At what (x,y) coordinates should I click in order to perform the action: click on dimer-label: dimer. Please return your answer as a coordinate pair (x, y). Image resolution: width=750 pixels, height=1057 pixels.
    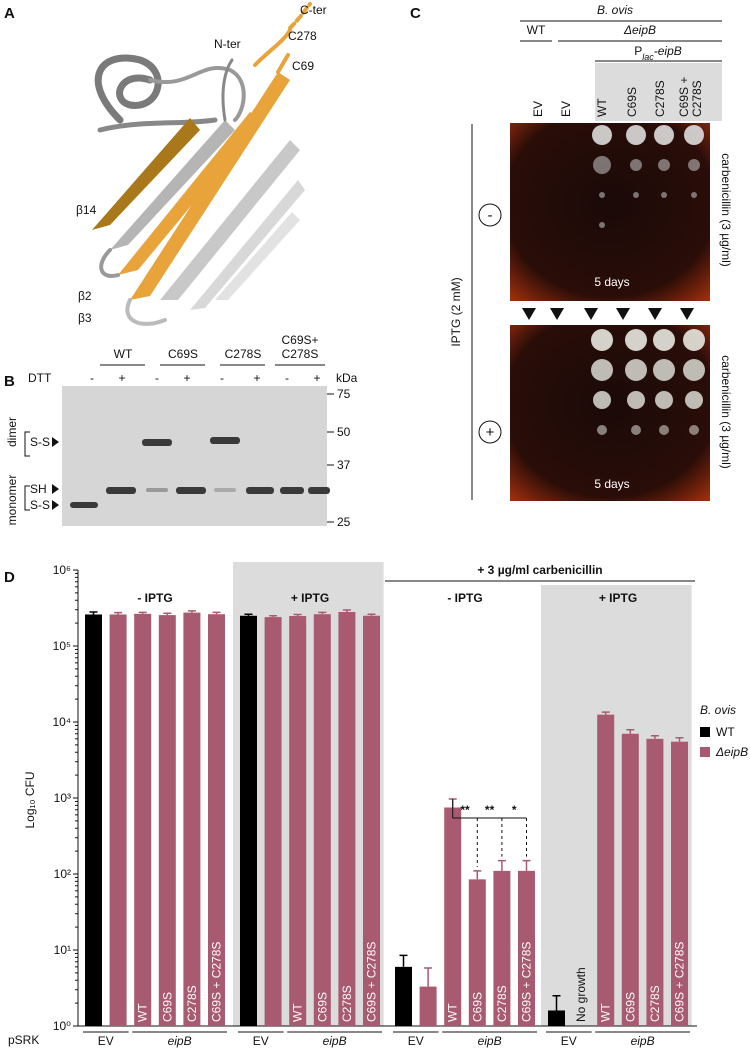
    Looking at the image, I should click on (12, 432).